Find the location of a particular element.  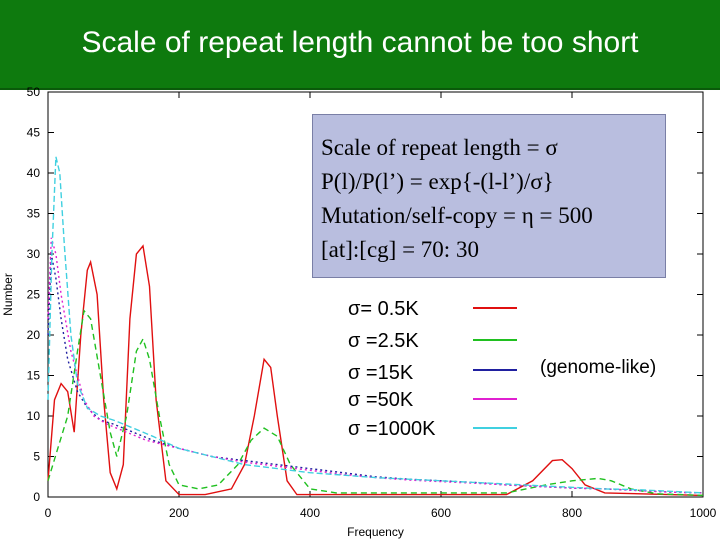

note-line-2: P(l)/P(l’) = exp{-(l-l’)/σ} is located at coordinates (437, 181).